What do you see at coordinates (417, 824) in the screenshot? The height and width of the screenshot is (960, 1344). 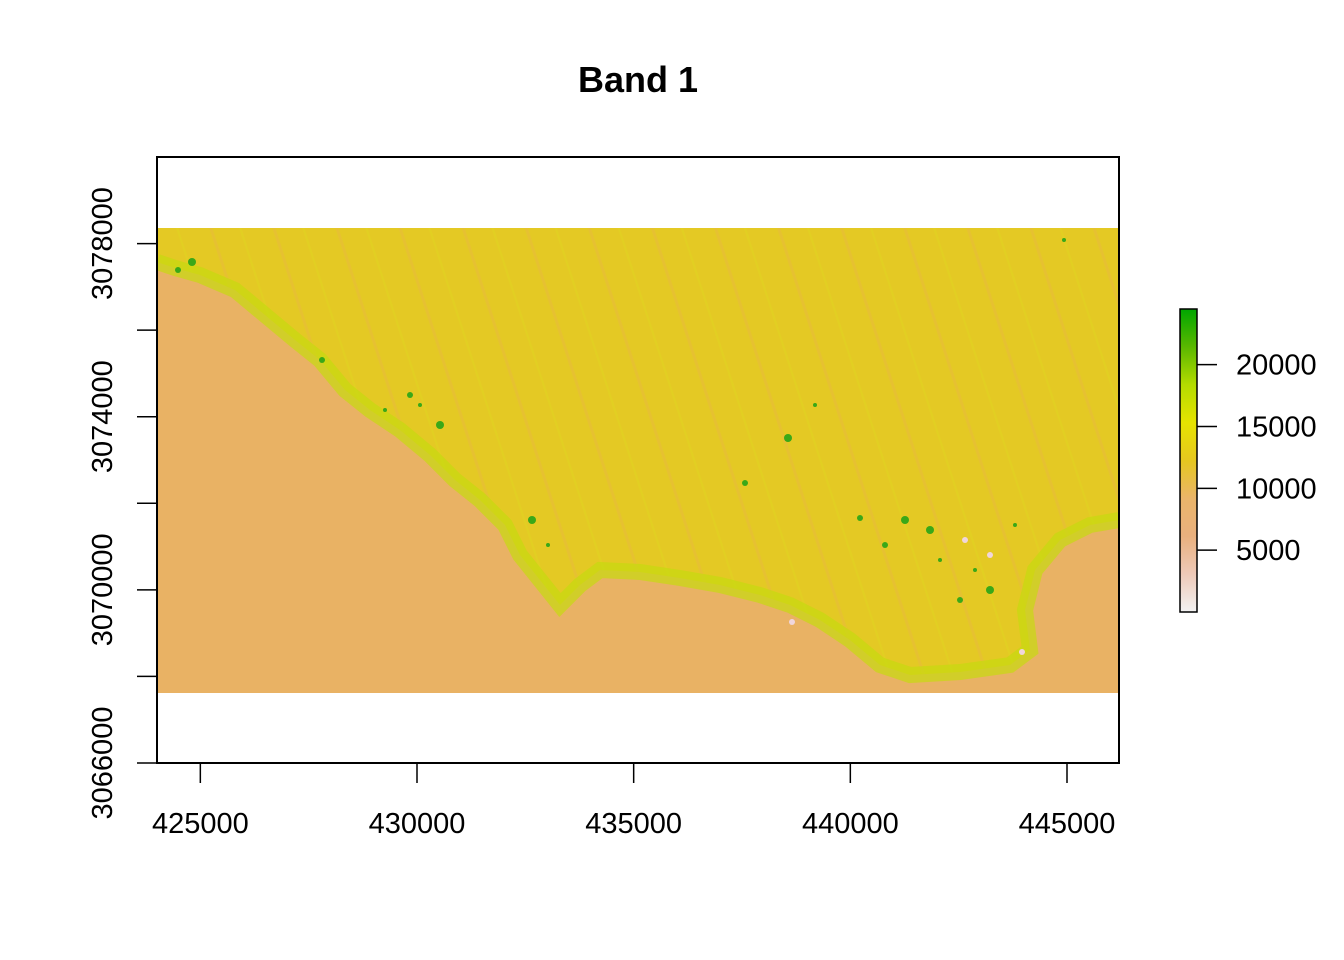 I see `x-tick-label: 430000` at bounding box center [417, 824].